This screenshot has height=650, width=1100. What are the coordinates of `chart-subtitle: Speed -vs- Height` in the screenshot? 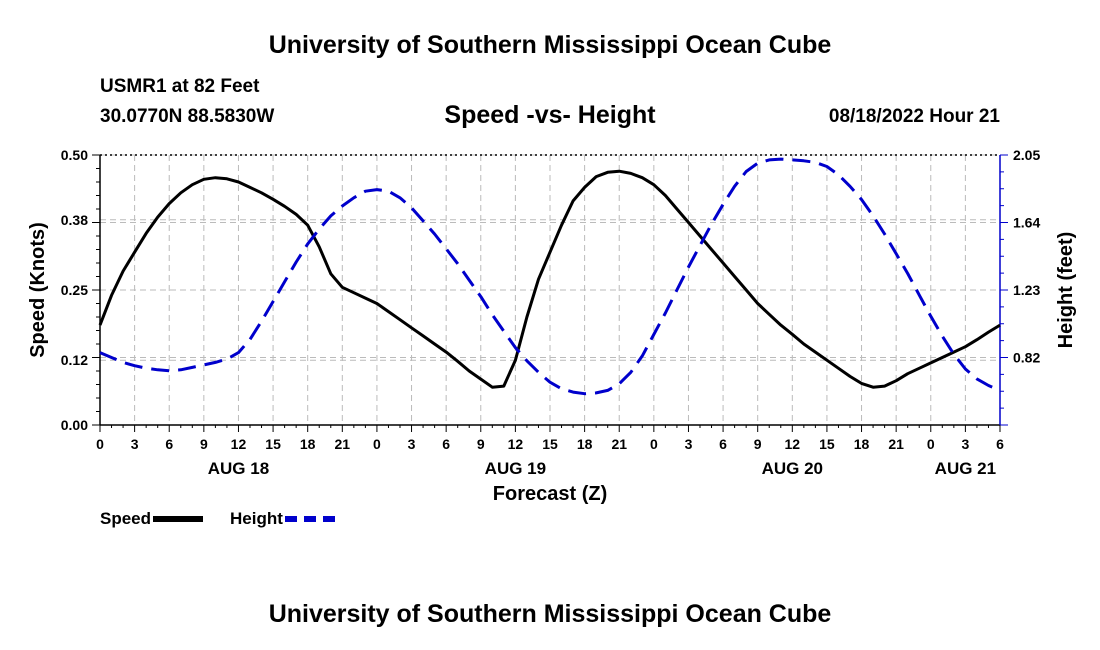 It's located at (550, 115).